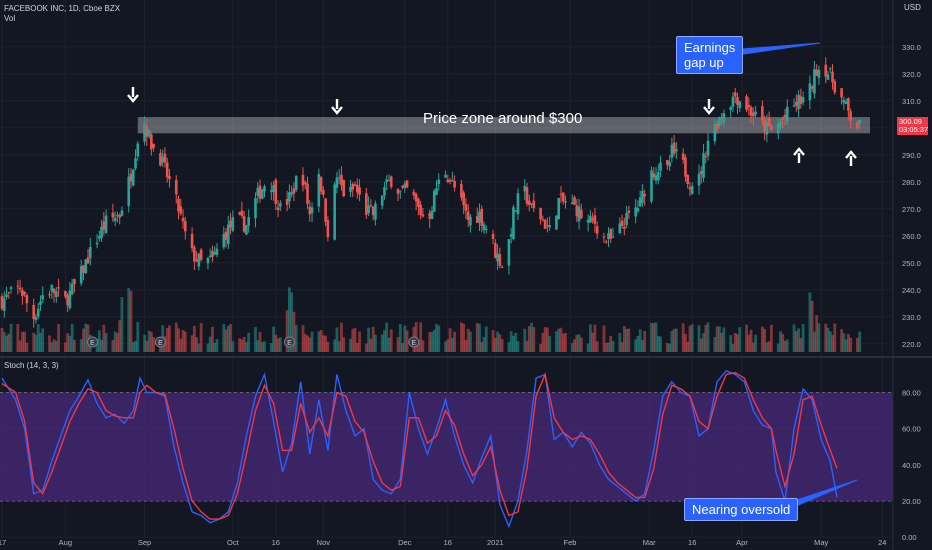 Image resolution: width=932 pixels, height=550 pixels. I want to click on stochastic-axis: 0.00 20.00 40.00 60.00 80.00, so click(911, 466).